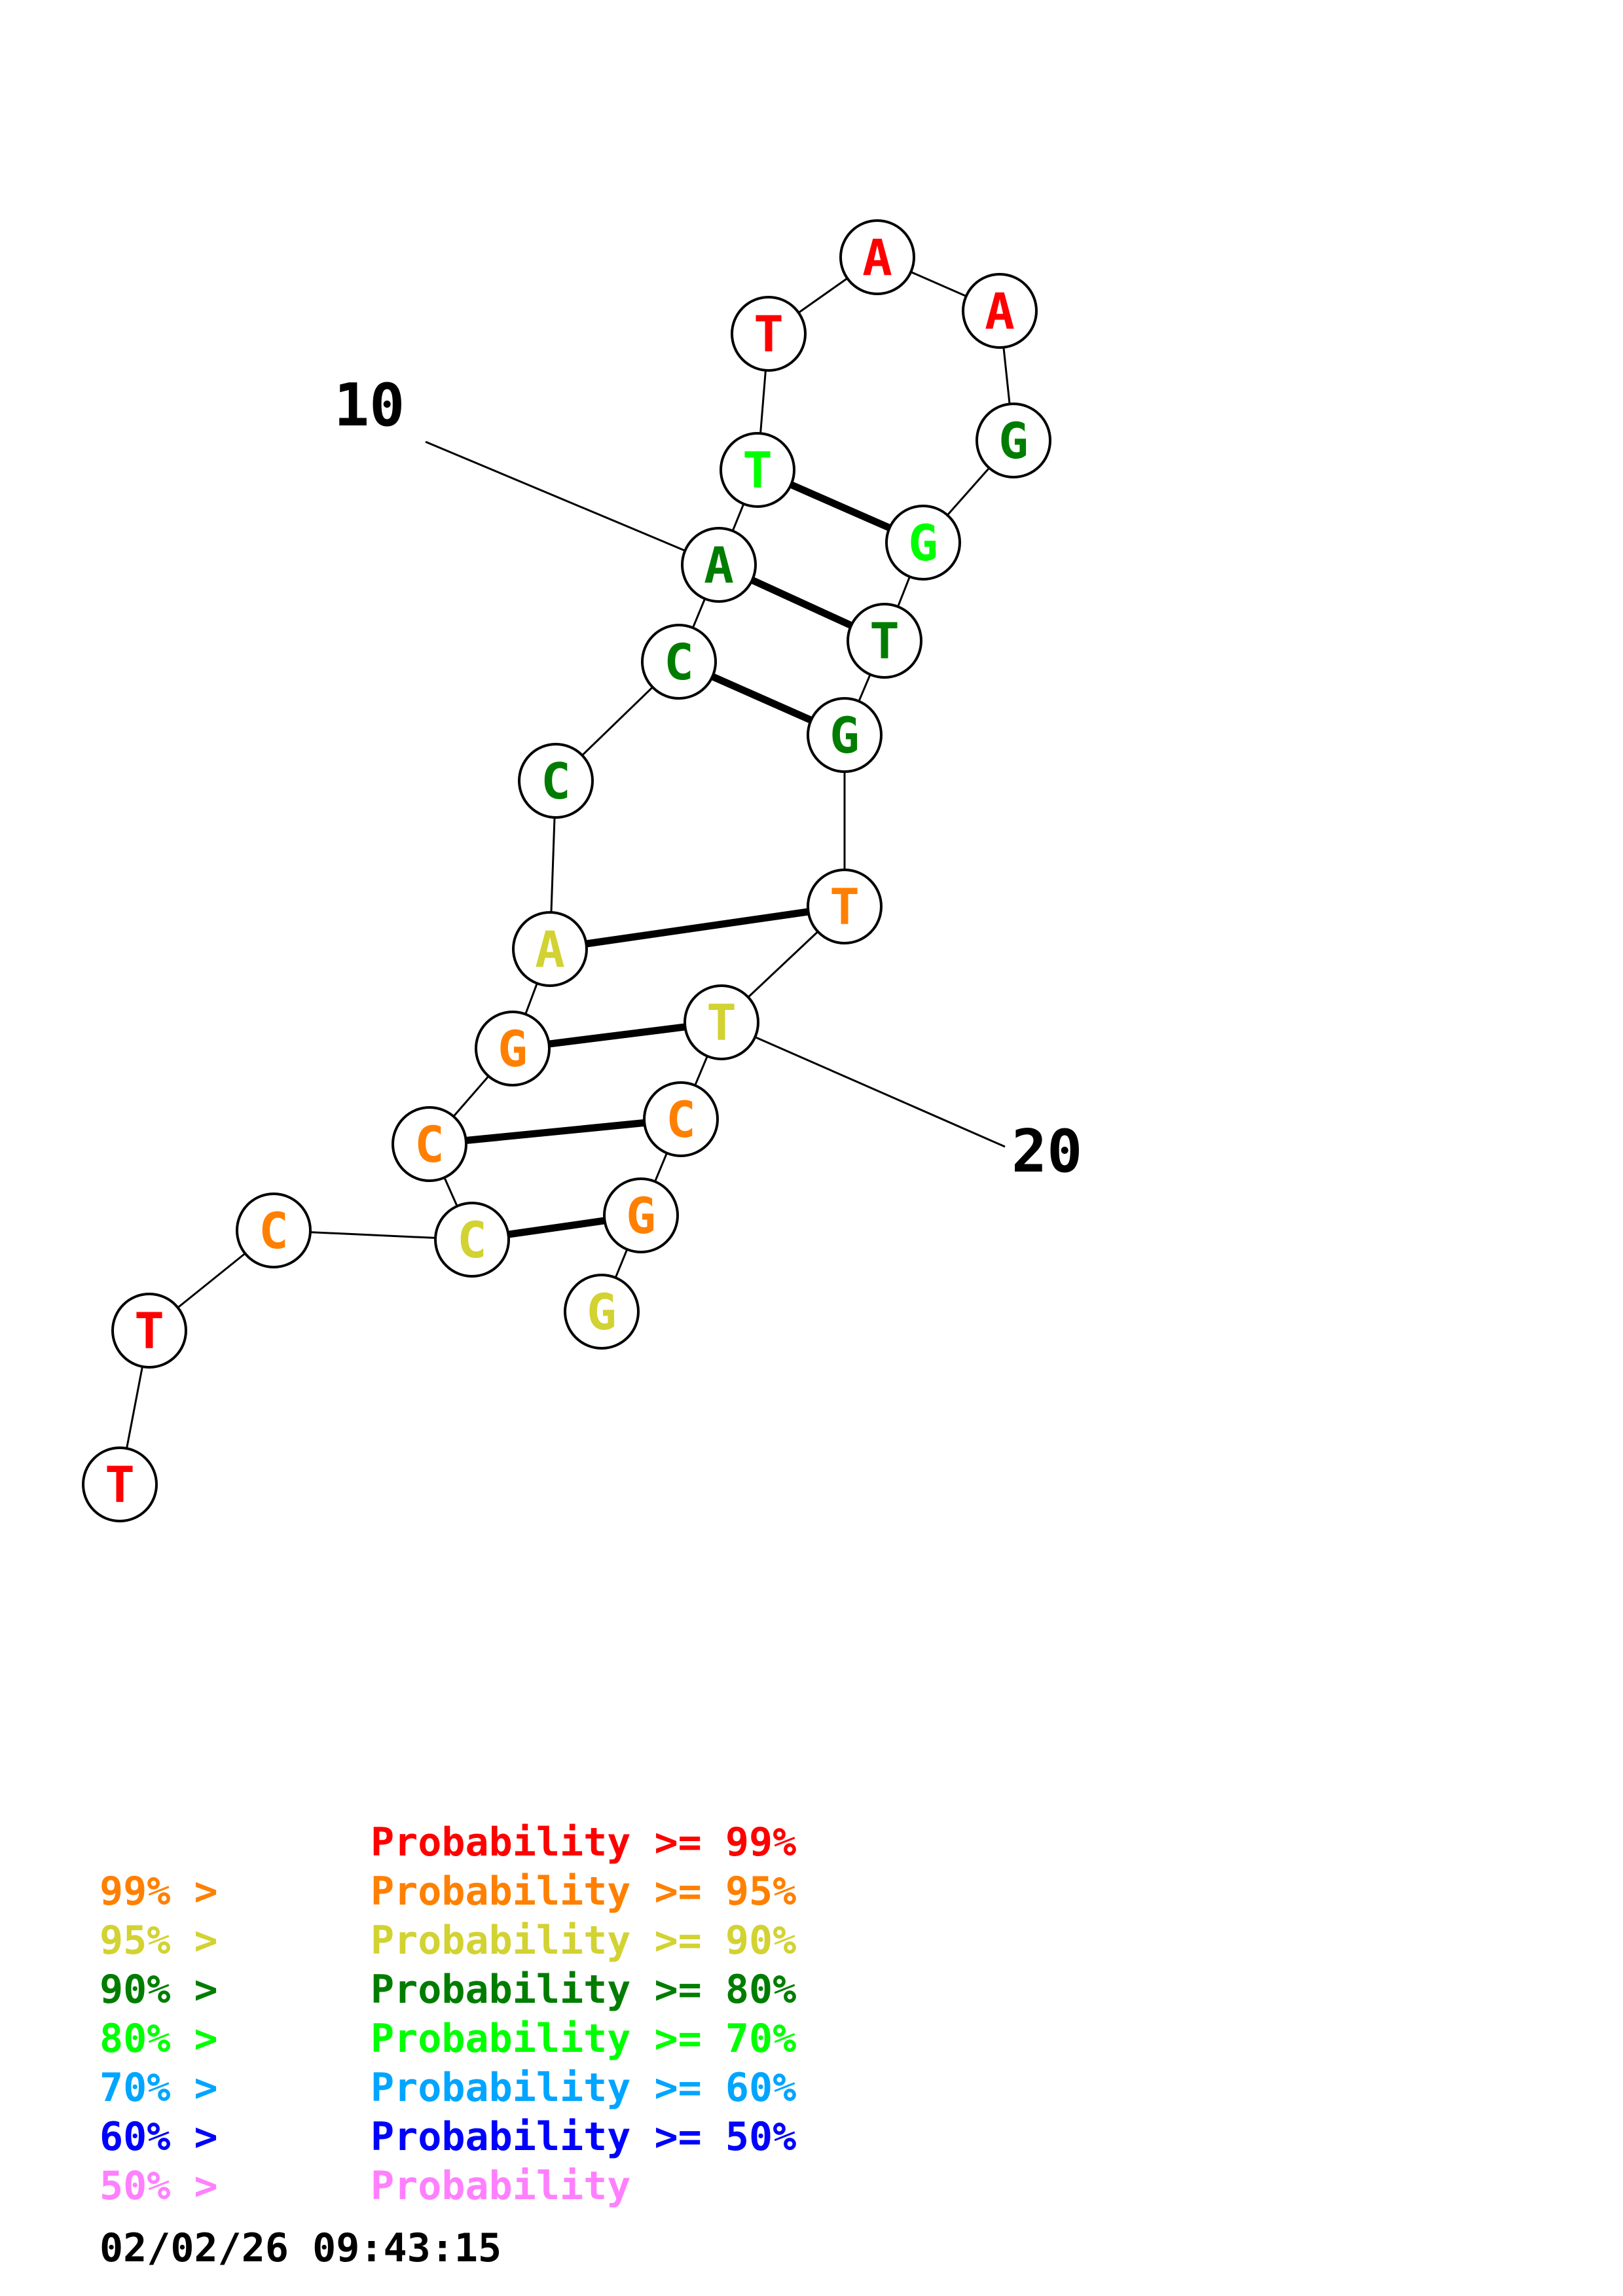  I want to click on legend-row: 50% > Probability, so click(448, 2186).